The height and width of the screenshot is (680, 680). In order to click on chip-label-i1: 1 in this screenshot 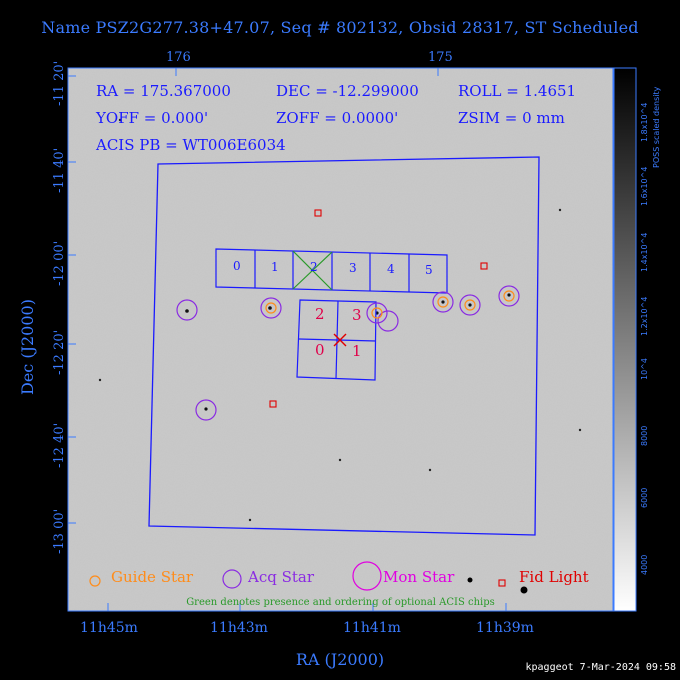, I will do `click(357, 351)`.